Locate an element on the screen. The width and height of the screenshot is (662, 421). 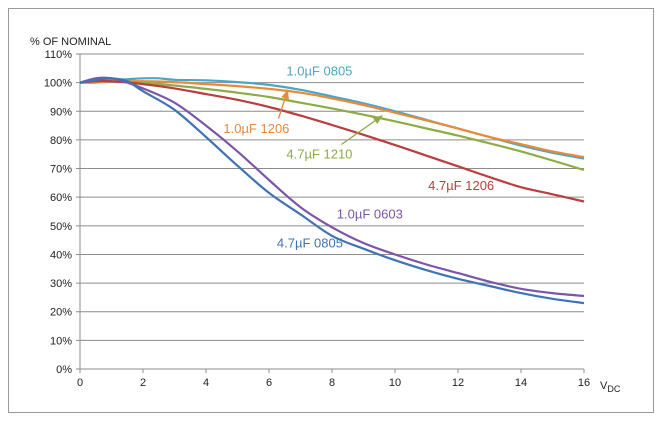
x-axis-label: VDC is located at coordinates (610, 387).